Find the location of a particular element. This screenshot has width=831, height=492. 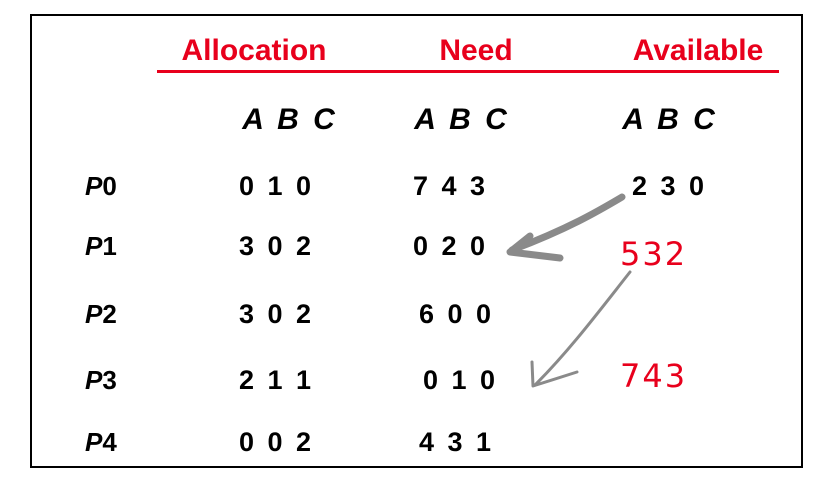

need-p1: 0 2 0 is located at coordinates (451, 246).